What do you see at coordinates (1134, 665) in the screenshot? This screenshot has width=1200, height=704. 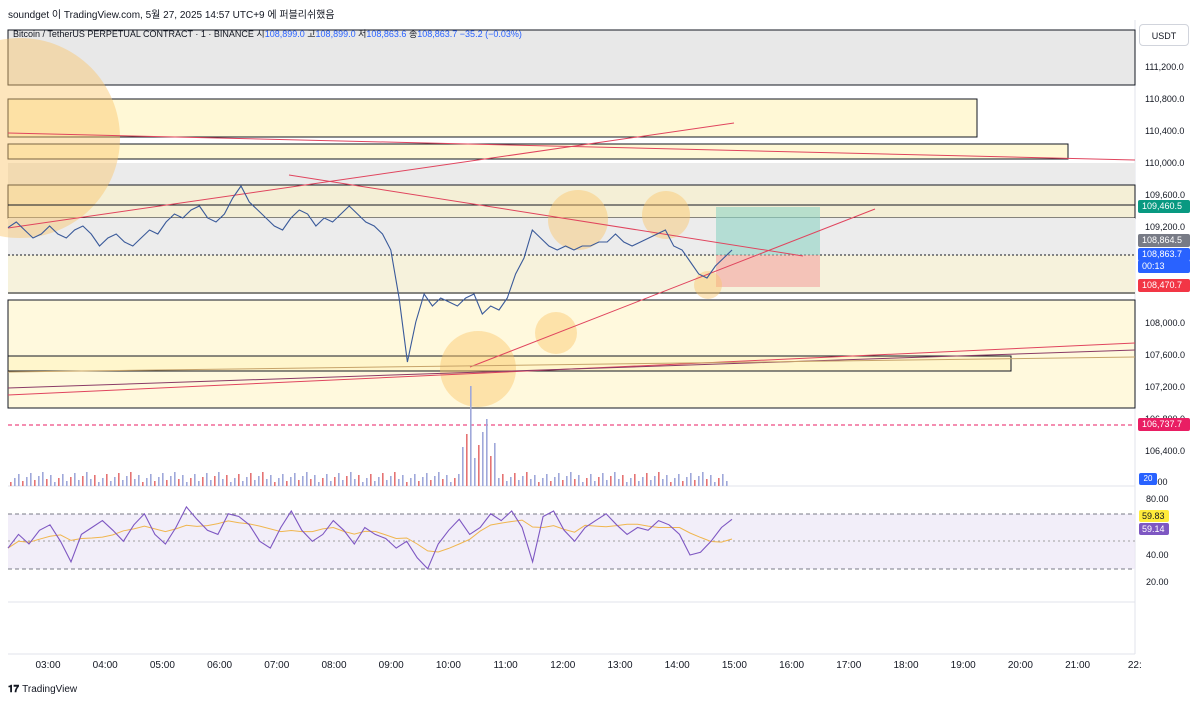 I see `time-tick: 22:` at bounding box center [1134, 665].